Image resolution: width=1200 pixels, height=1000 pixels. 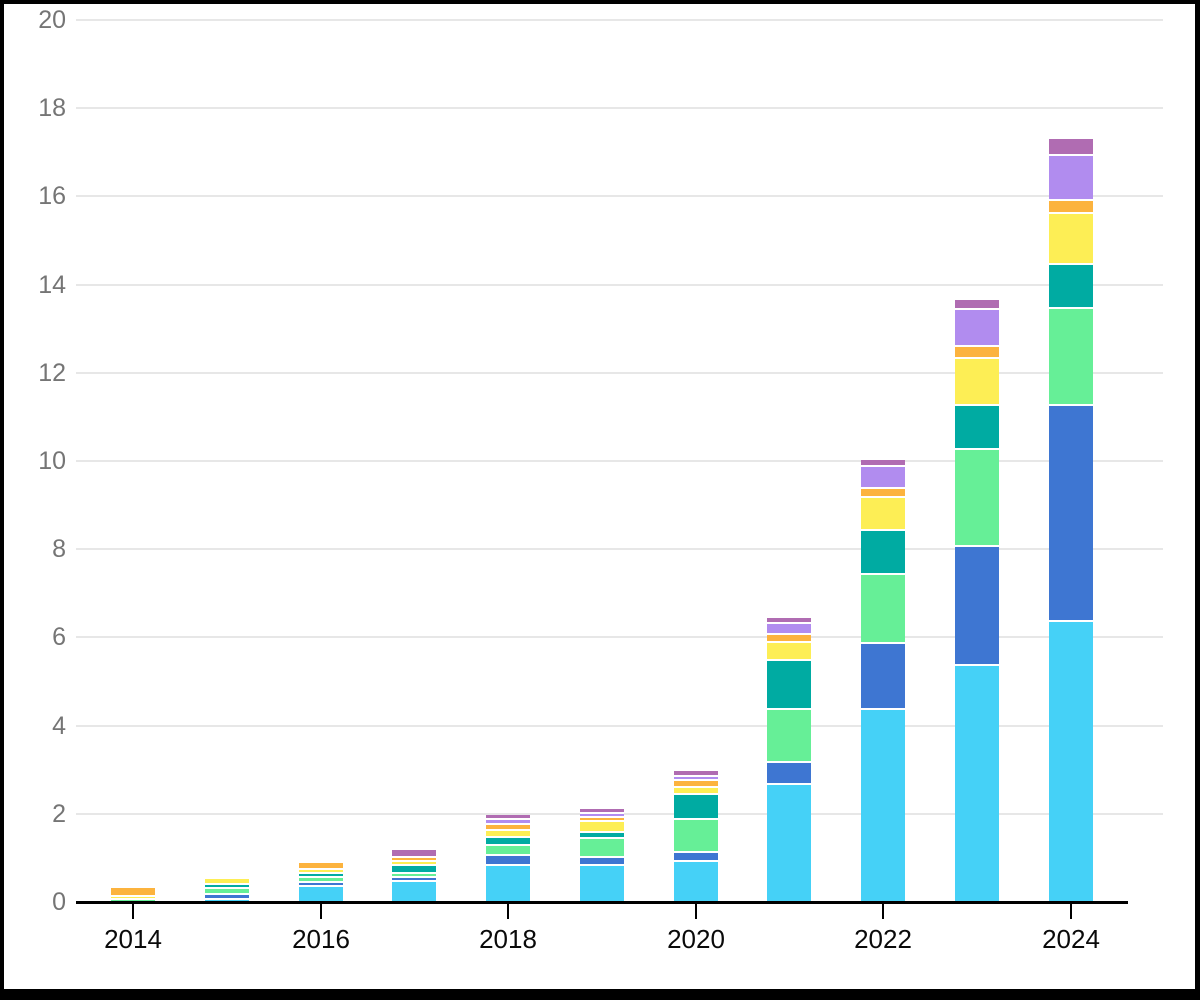 I want to click on bar-2014, so click(x=133, y=894).